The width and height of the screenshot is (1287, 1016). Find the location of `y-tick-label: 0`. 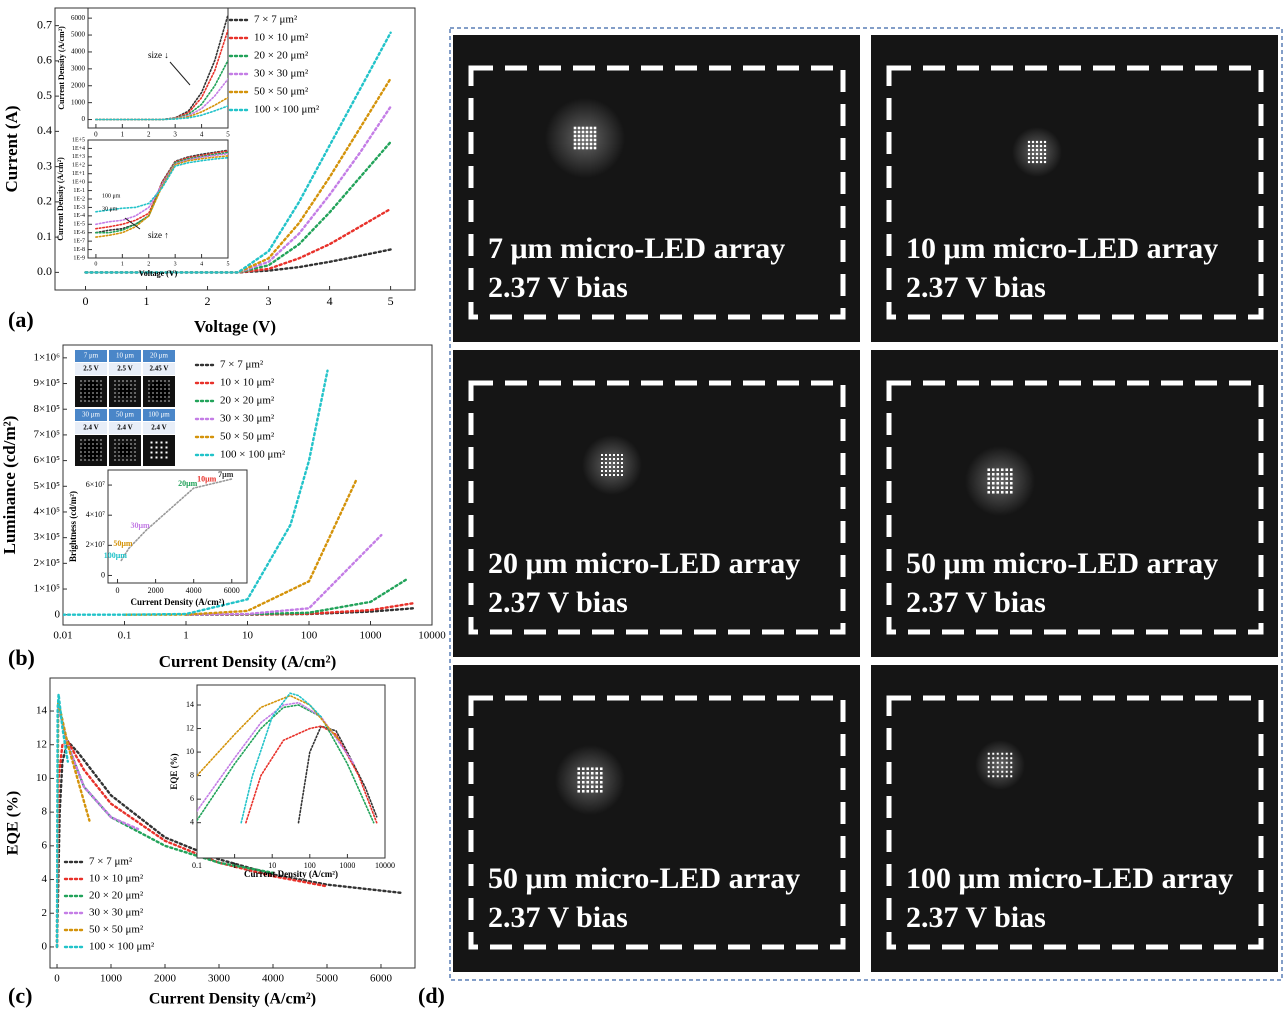

y-tick-label: 0 is located at coordinates (84, 119).